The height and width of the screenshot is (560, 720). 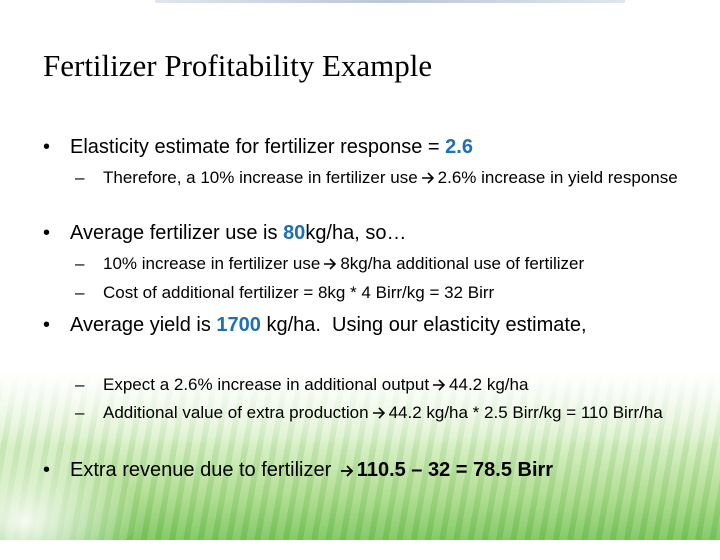 What do you see at coordinates (423, 325) in the screenshot?
I see `text: kg/ha. Using our elasticity estimate,` at bounding box center [423, 325].